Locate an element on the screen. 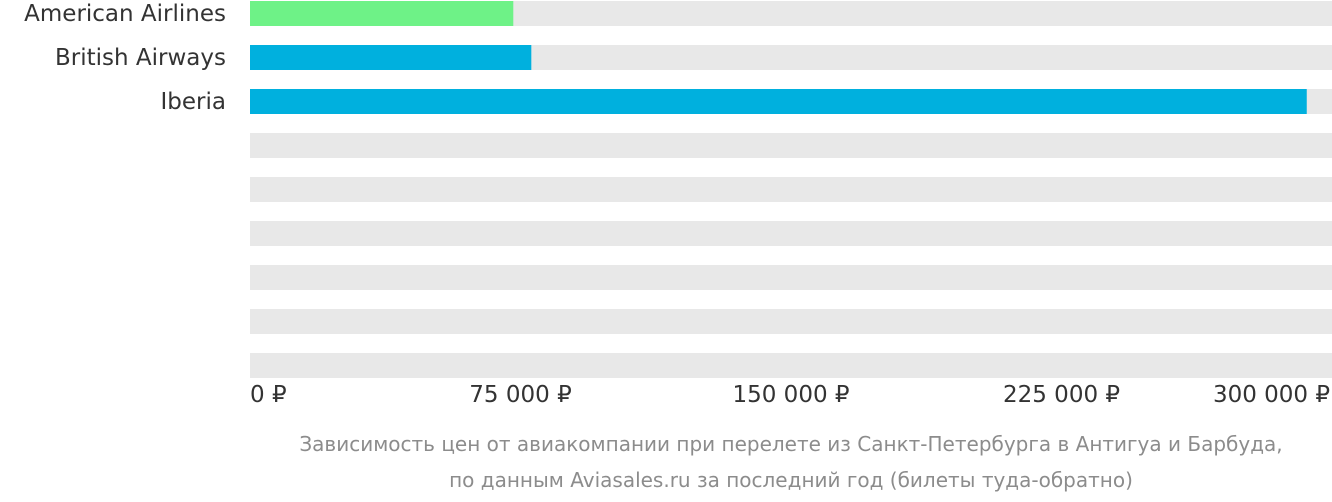  x-tick-label: 225 000 ₽ is located at coordinates (1061, 395).